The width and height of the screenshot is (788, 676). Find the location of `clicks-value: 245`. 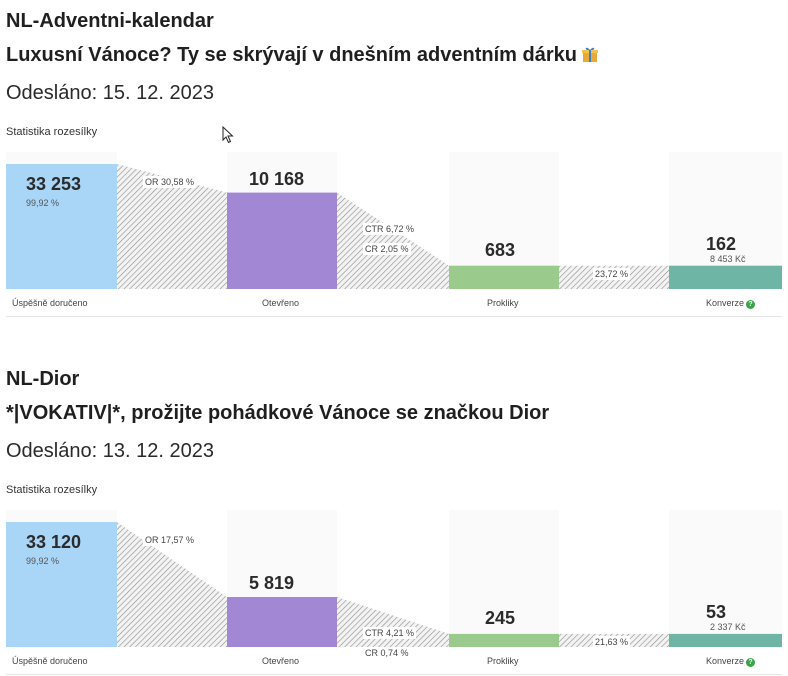

clicks-value: 245 is located at coordinates (500, 617).